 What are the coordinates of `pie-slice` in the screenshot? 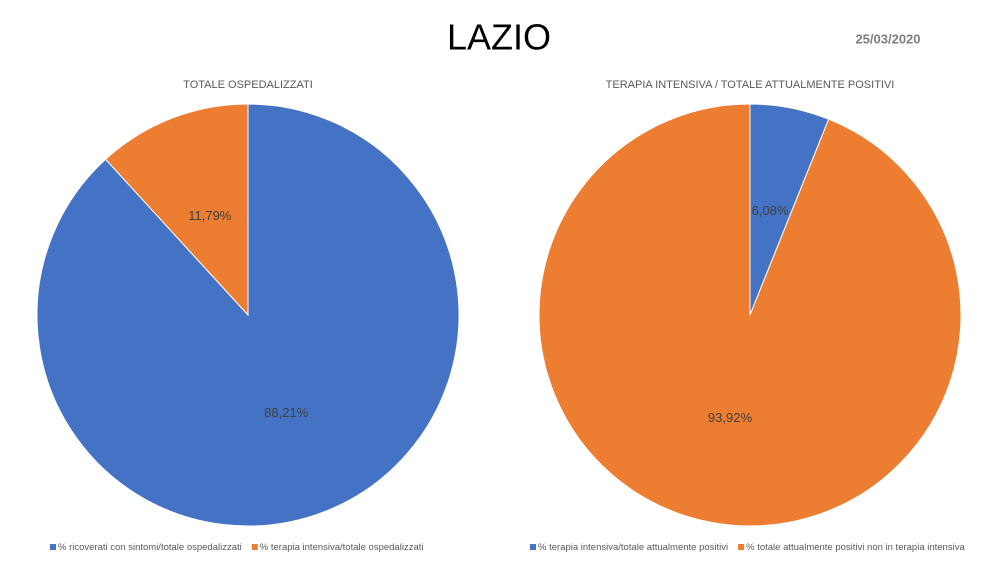 It's located at (176, 210).